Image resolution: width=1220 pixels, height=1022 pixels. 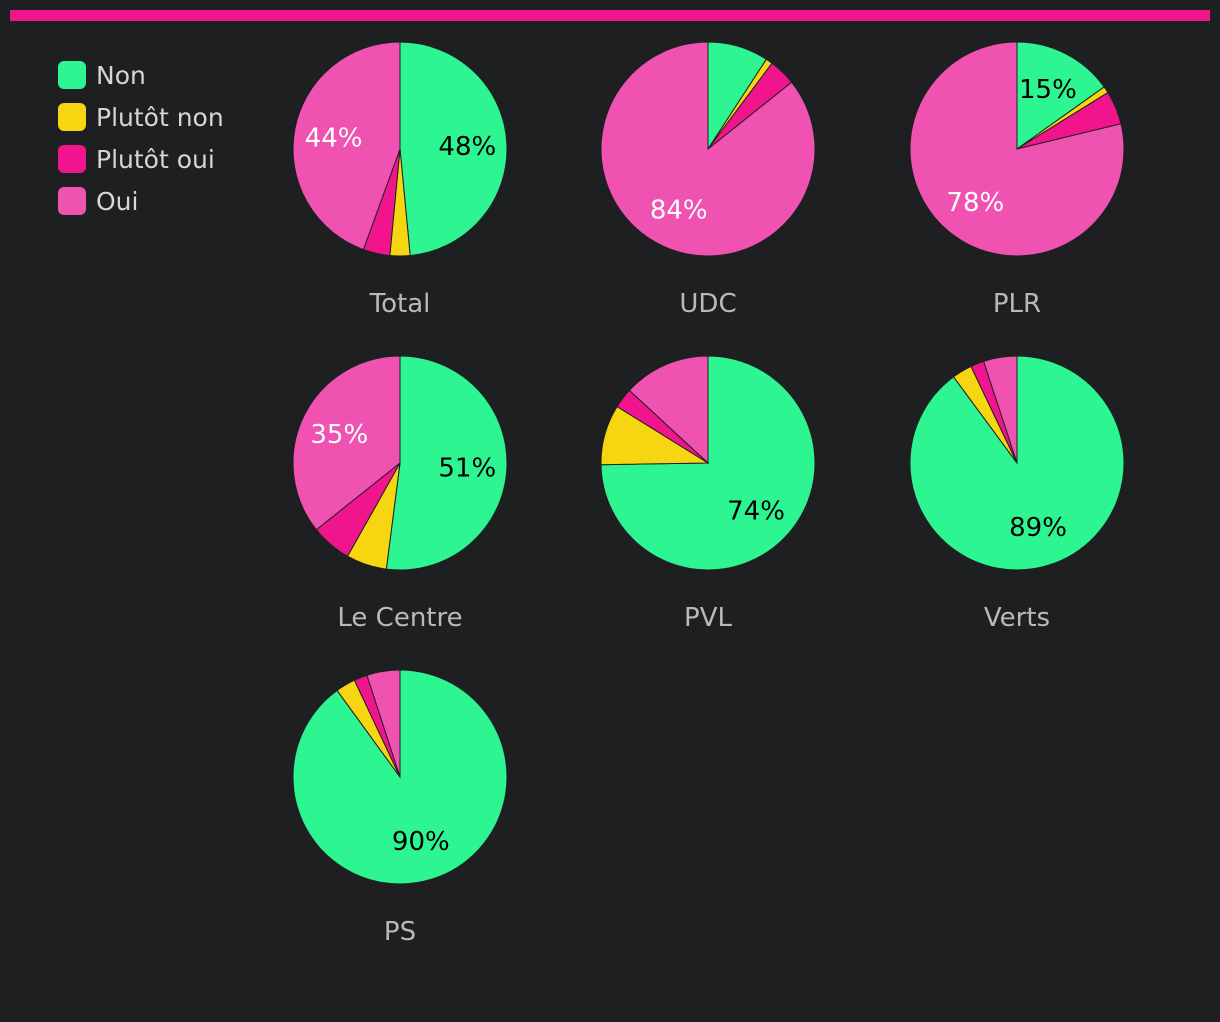 I want to click on pie-udc: 84% UDC, so click(x=708, y=180).